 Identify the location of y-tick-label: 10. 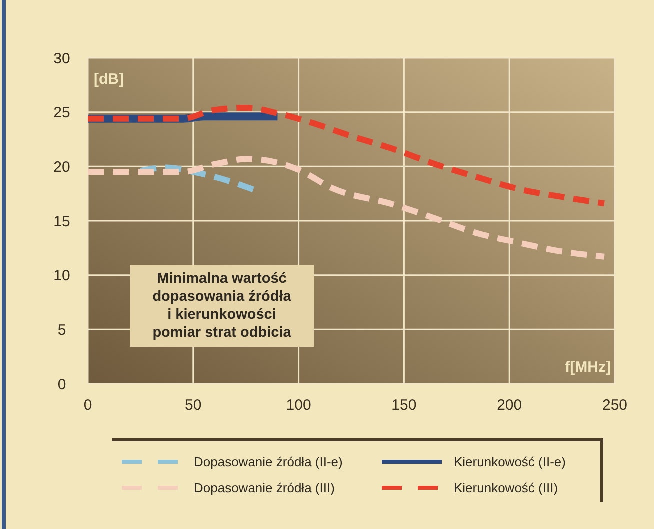
(62, 276).